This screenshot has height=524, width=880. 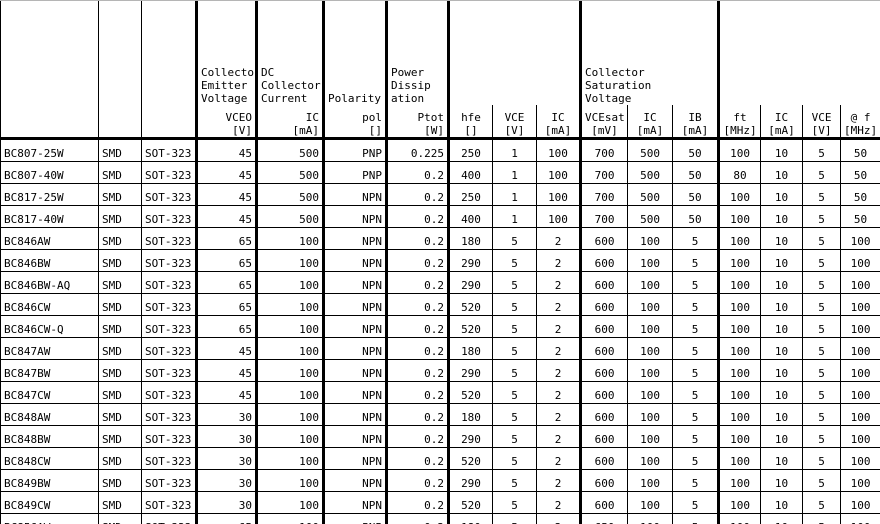 What do you see at coordinates (470, 392) in the screenshot?
I see `cell-hfe: 520` at bounding box center [470, 392].